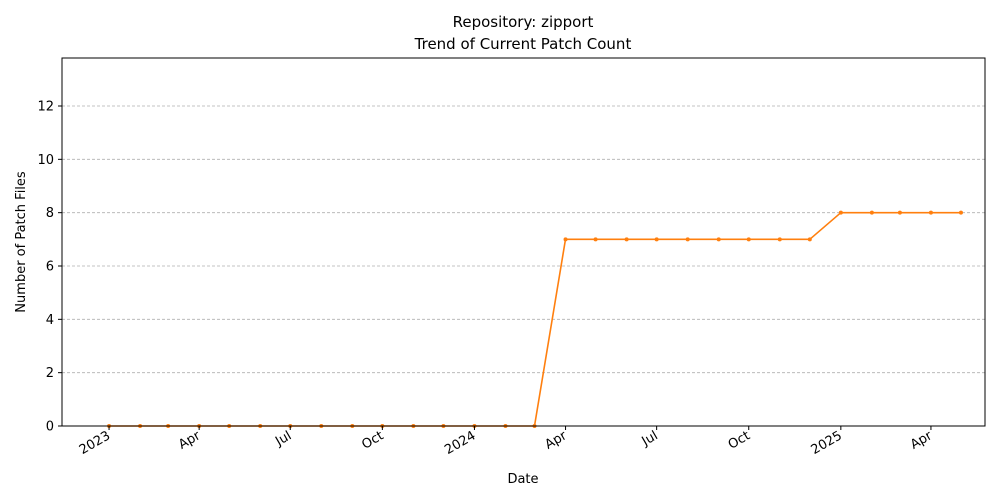 This screenshot has width=1000, height=500. What do you see at coordinates (922, 440) in the screenshot?
I see `x-tick-label-9: Apr` at bounding box center [922, 440].